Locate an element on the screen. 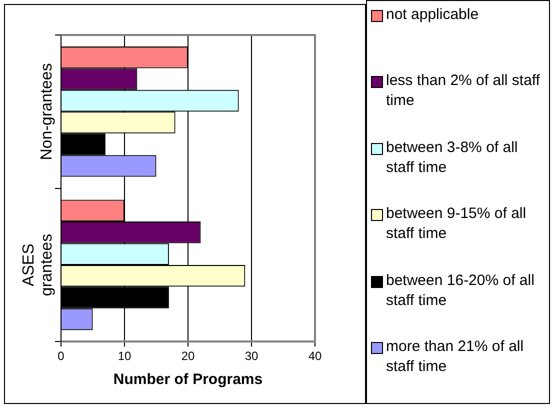  y-tick-label: ASES grantees is located at coordinates (38, 265).